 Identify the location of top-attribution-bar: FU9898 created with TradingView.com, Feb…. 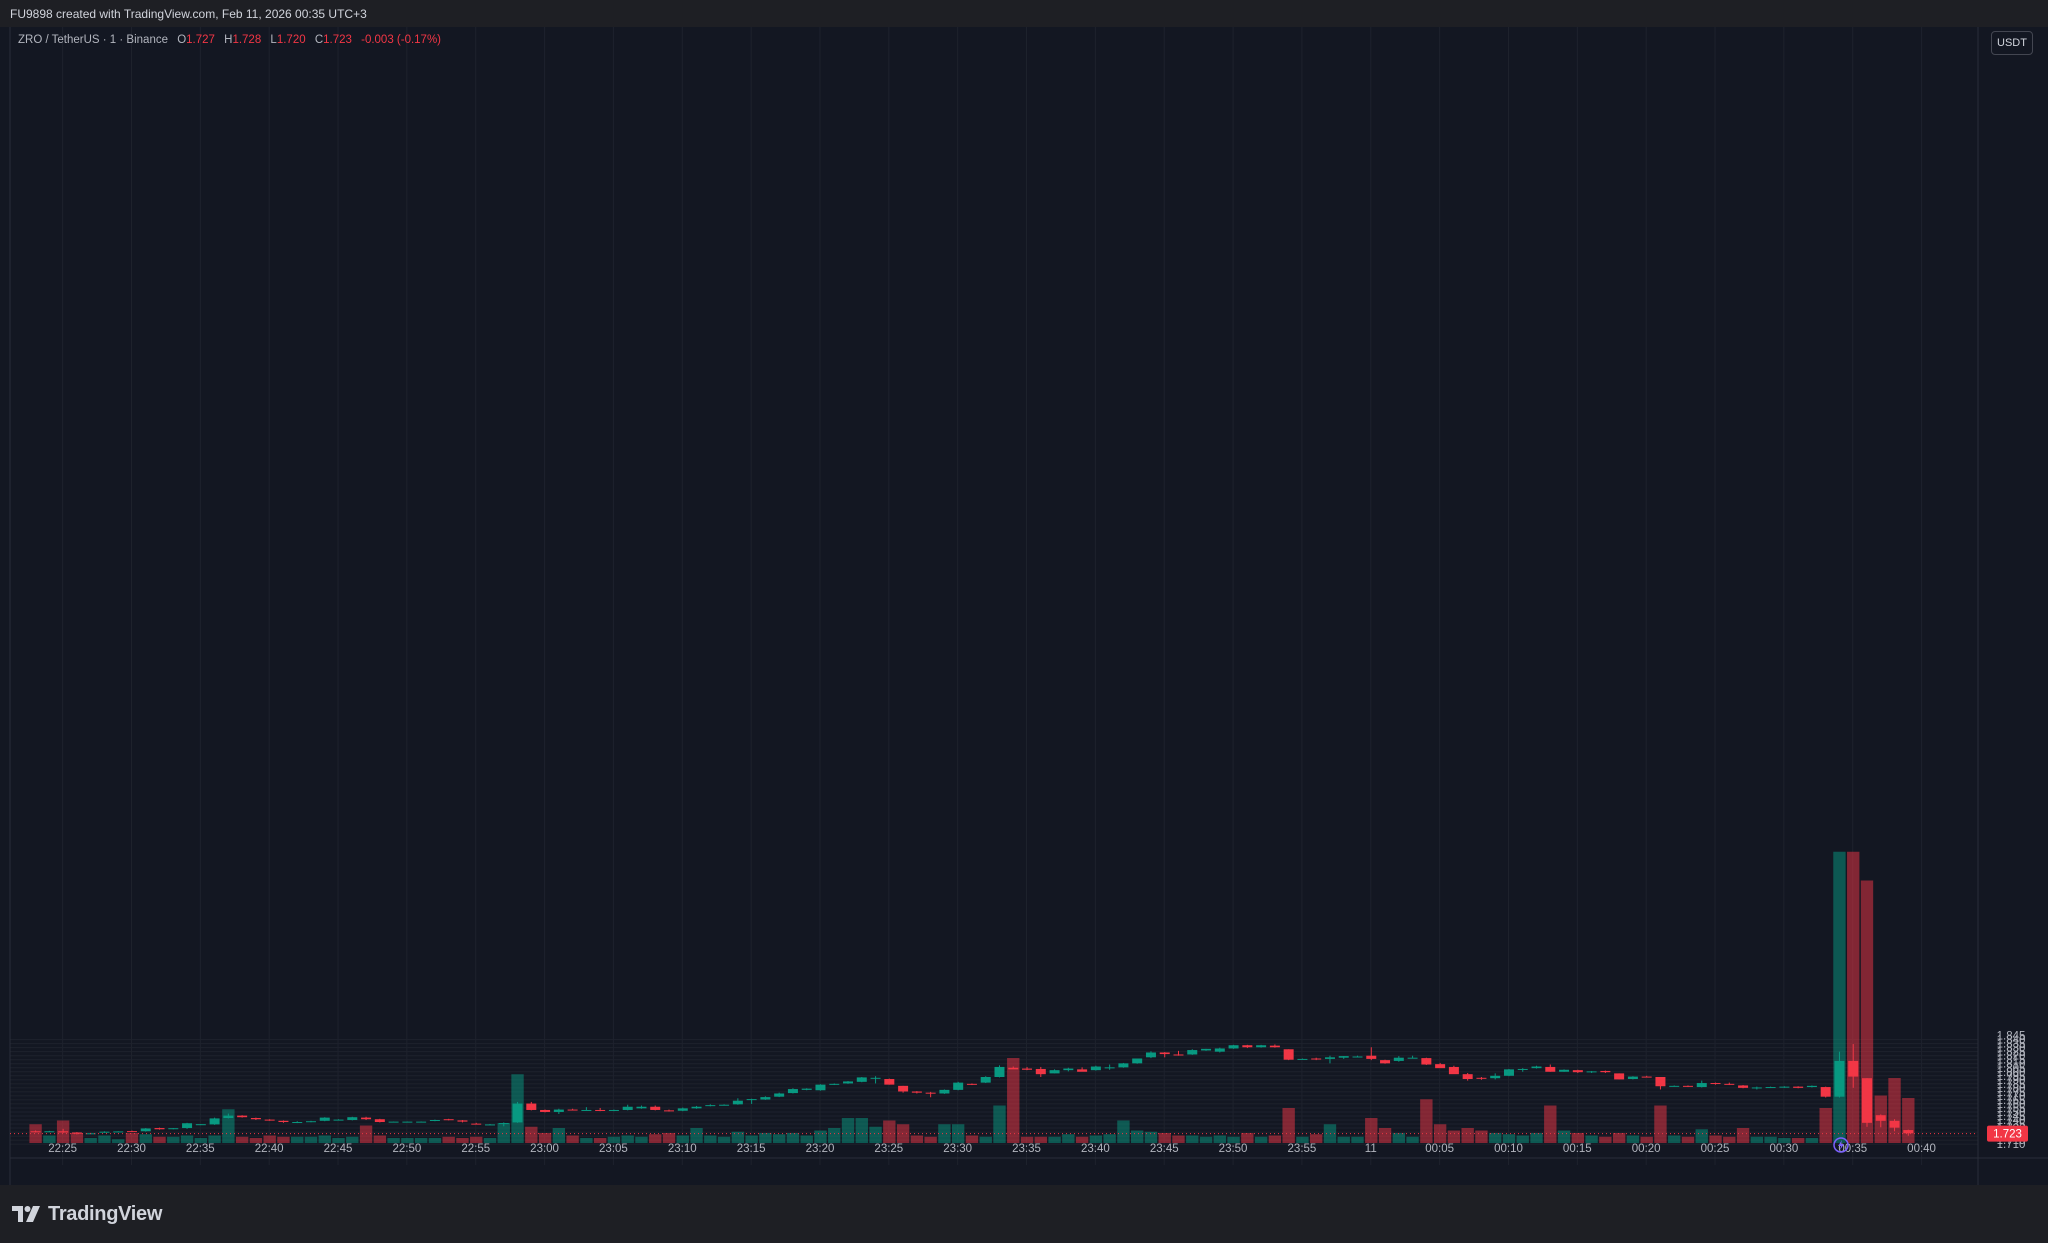
(1024, 13).